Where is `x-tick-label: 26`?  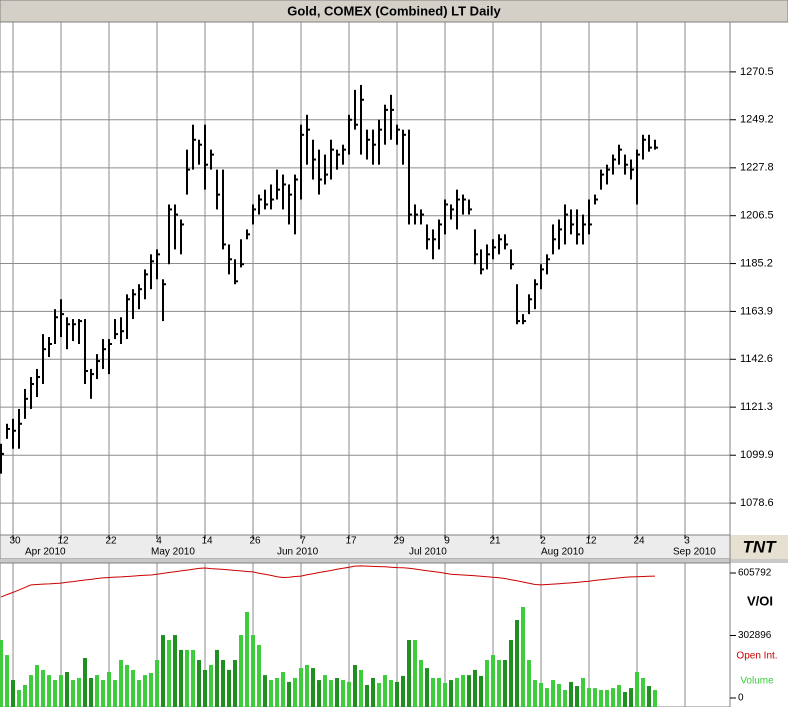 x-tick-label: 26 is located at coordinates (255, 541).